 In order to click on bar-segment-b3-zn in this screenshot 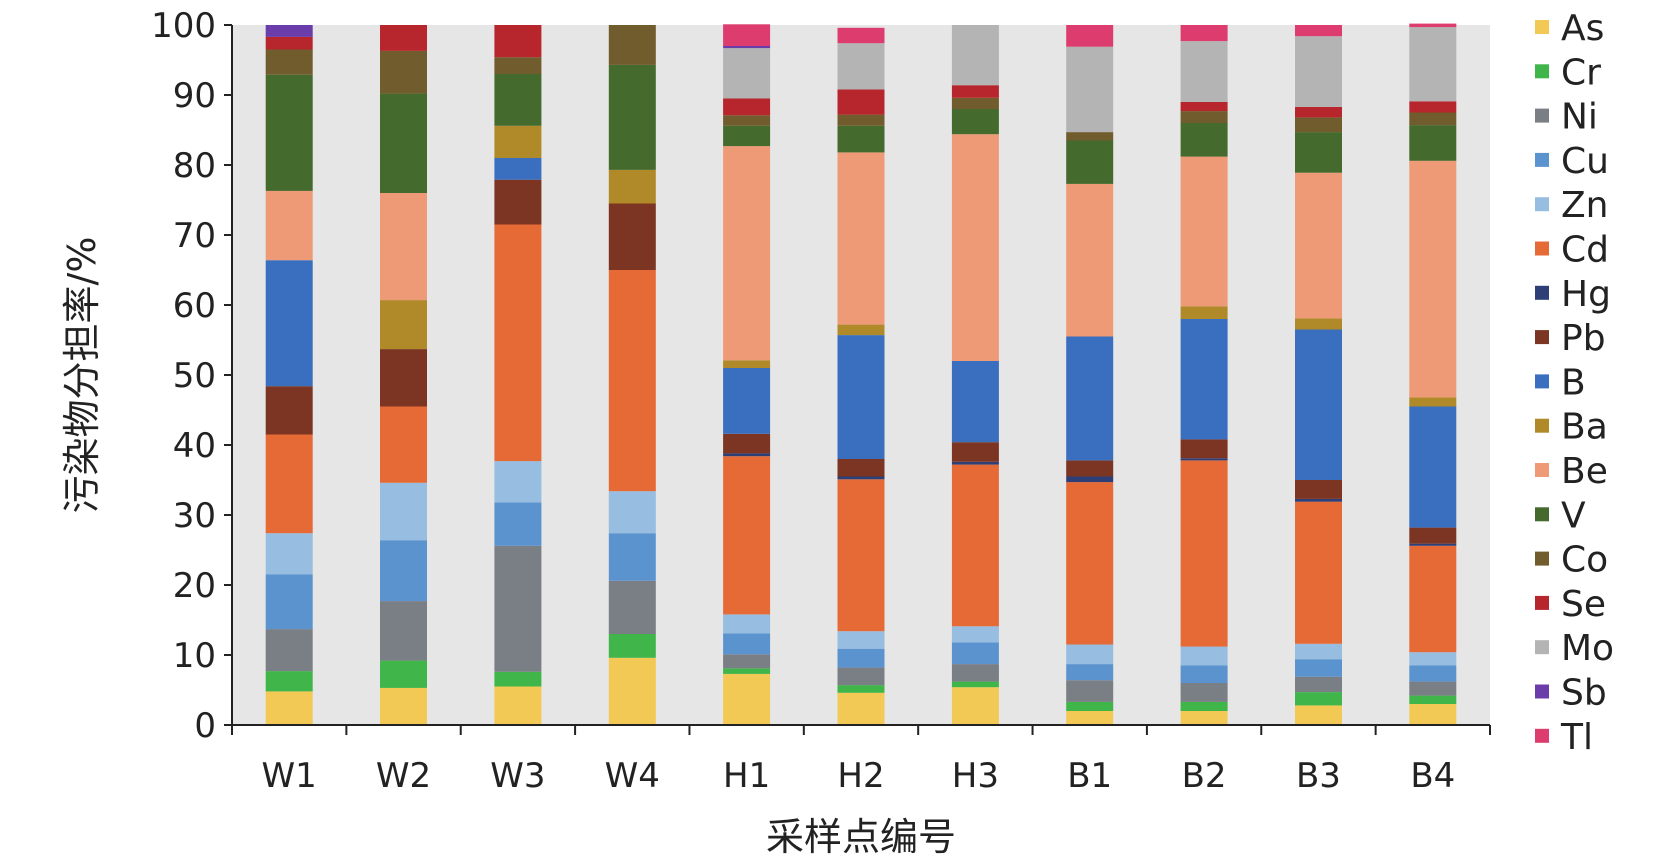, I will do `click(1318, 651)`.